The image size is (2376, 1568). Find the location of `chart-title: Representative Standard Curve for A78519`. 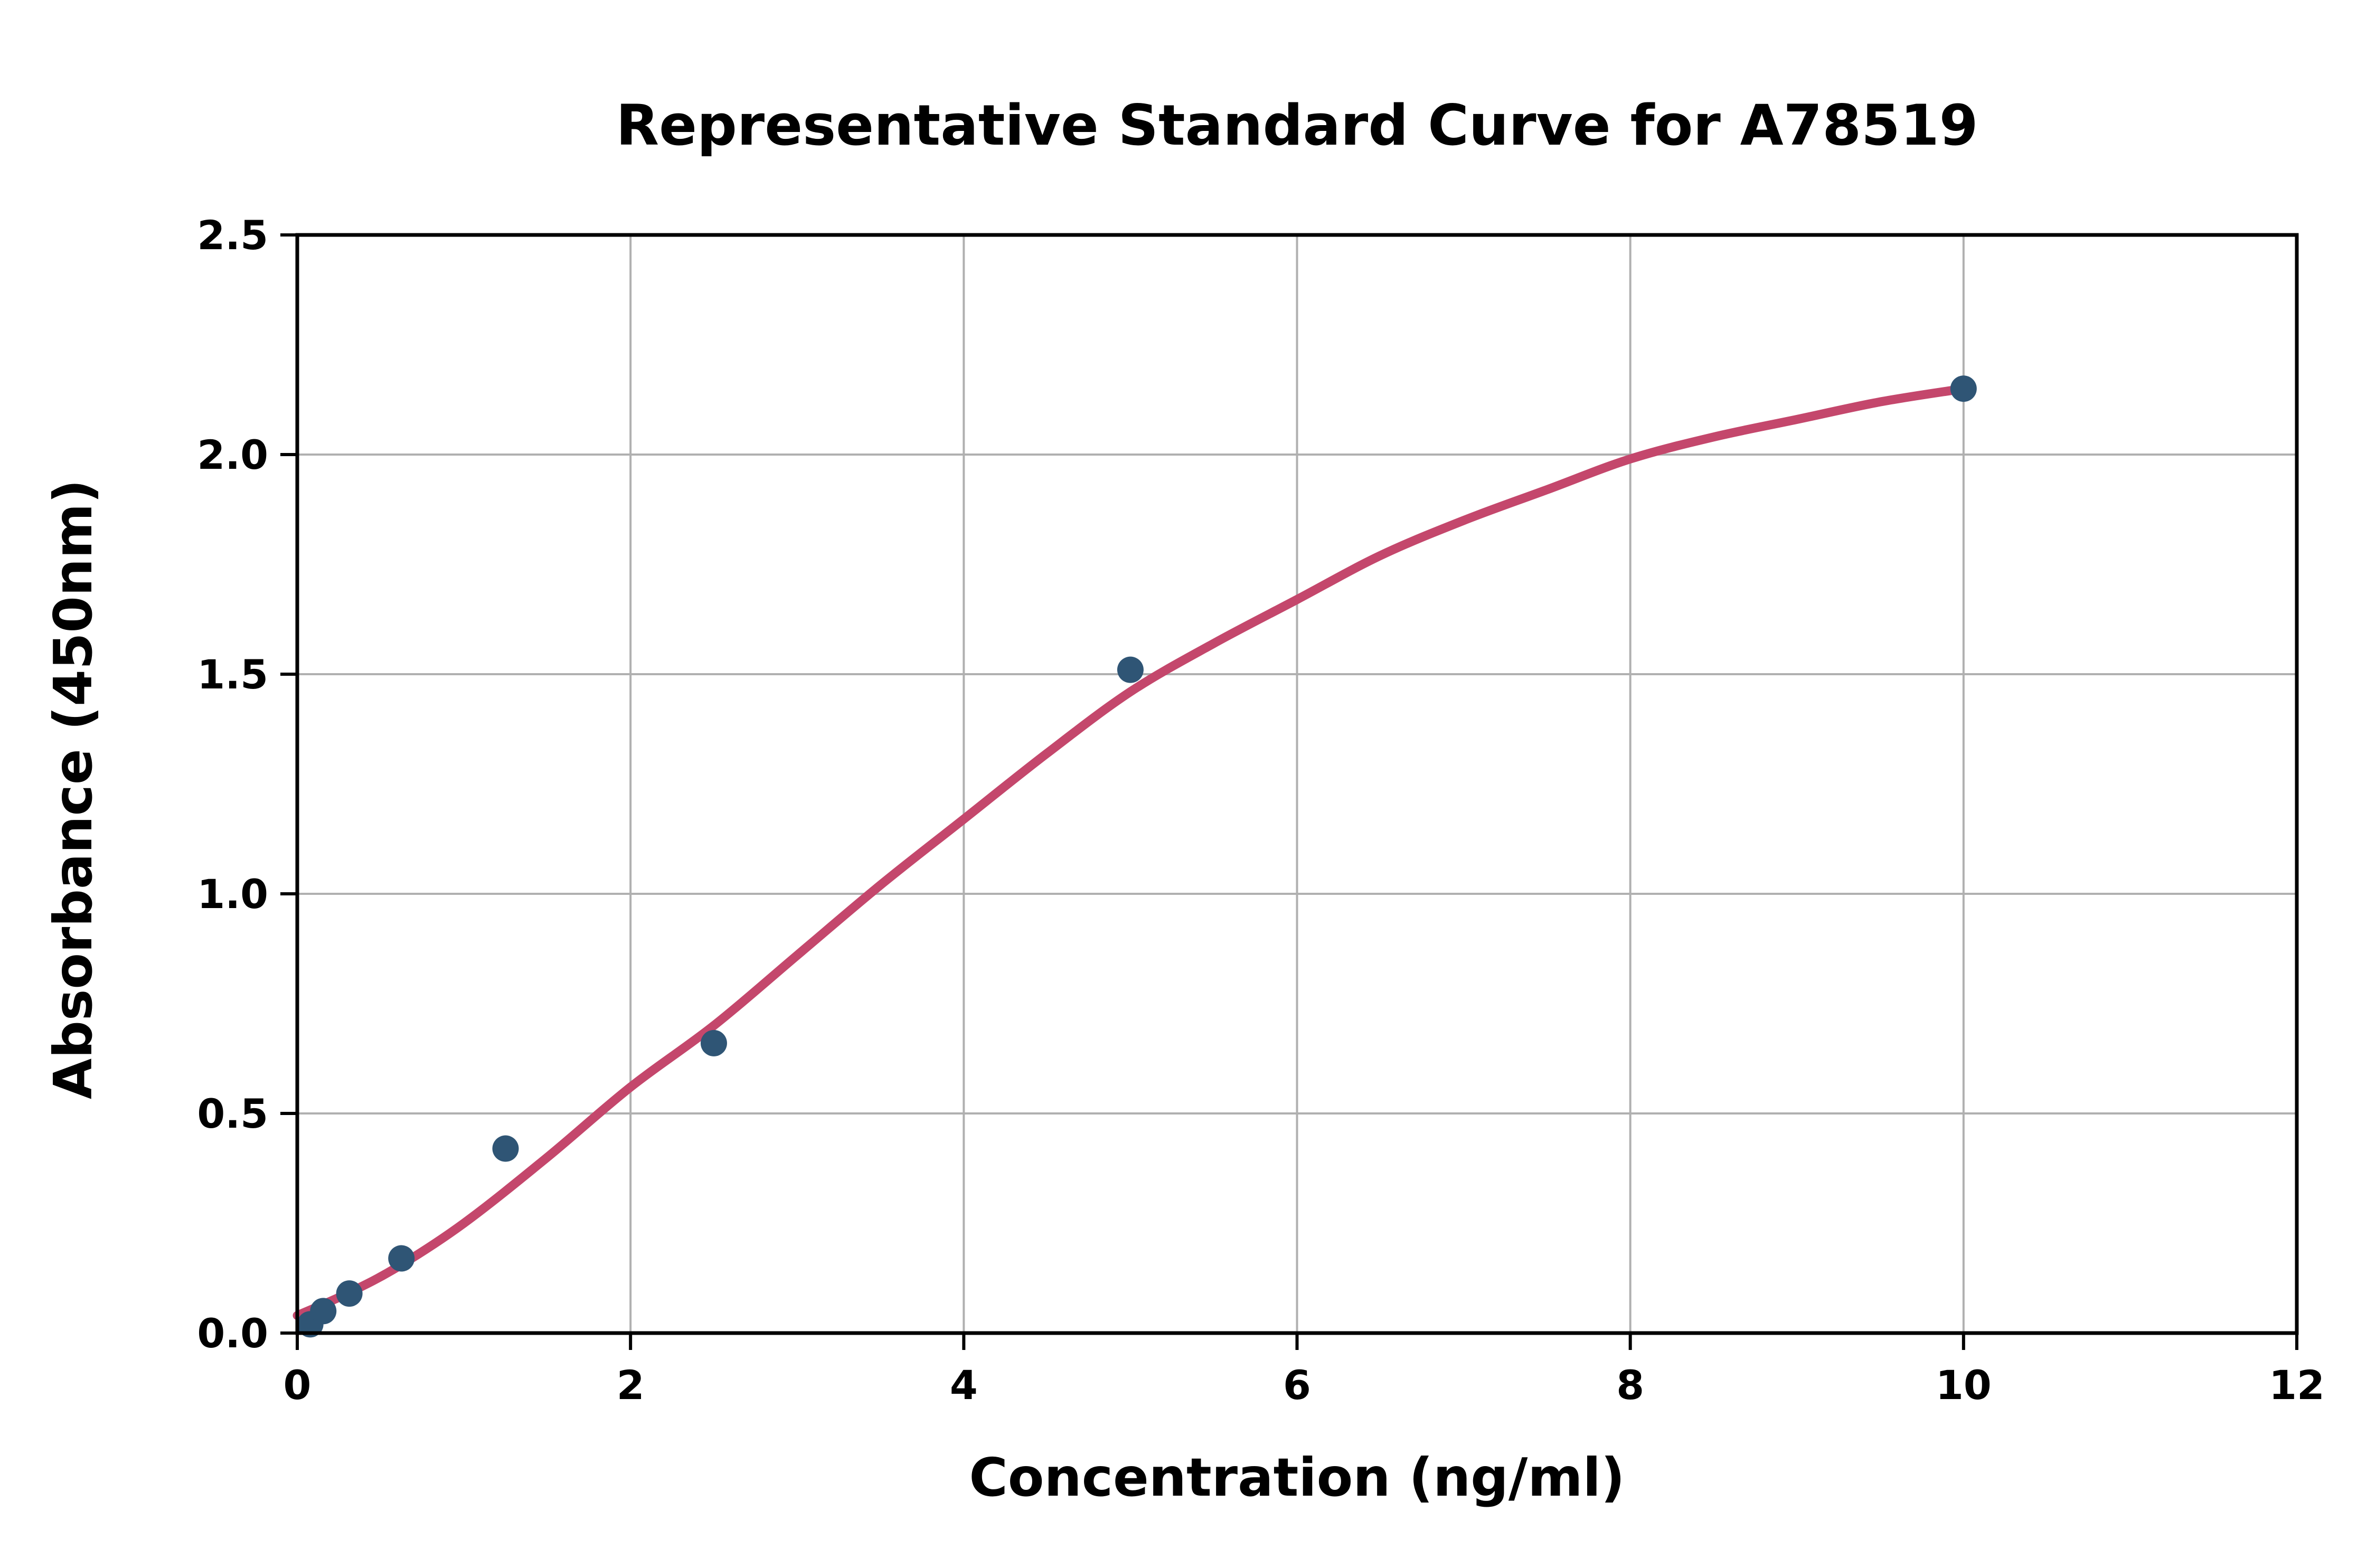

chart-title: Representative Standard Curve for A78519 is located at coordinates (1297, 125).